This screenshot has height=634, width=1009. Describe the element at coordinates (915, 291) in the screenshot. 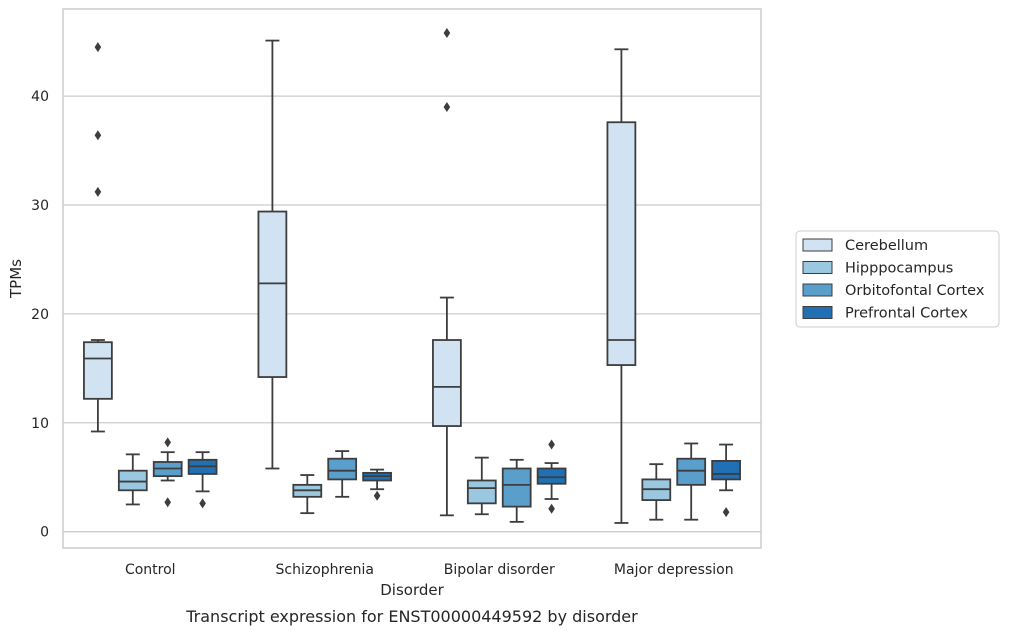

I see `legend-label: Orbitofontal Cortex` at that location.